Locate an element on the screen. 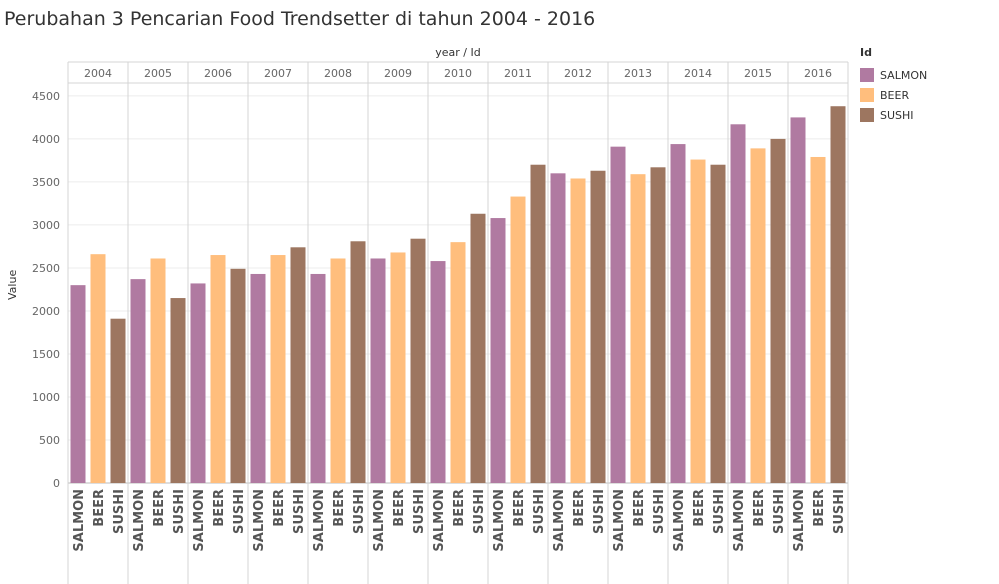  legend-label: BEER is located at coordinates (895, 95).